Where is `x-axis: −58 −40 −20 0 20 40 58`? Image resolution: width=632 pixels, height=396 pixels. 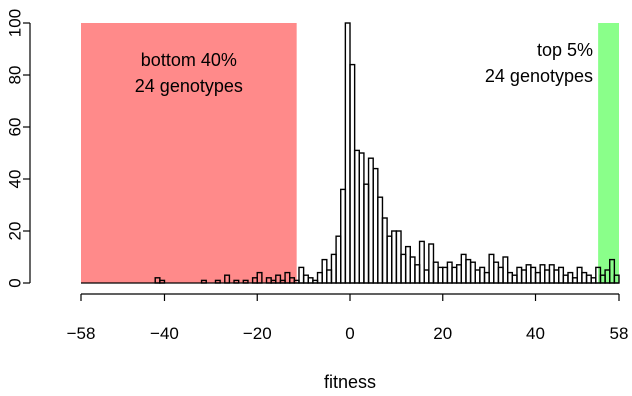
x-axis: −58 −40 −20 0 20 40 58 is located at coordinates (348, 318).